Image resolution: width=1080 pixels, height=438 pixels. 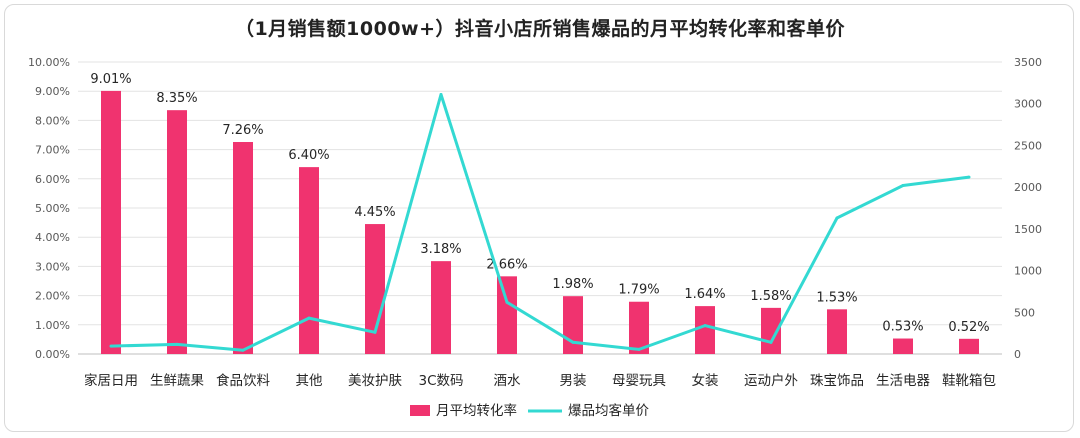 I want to click on bar-data-label: 1.53%, so click(x=836, y=297).